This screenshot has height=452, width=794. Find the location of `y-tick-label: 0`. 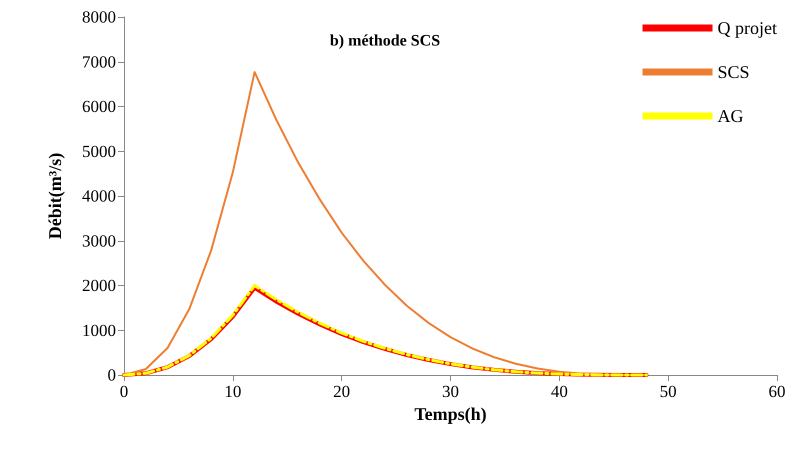

y-tick-label: 0 is located at coordinates (112, 375).